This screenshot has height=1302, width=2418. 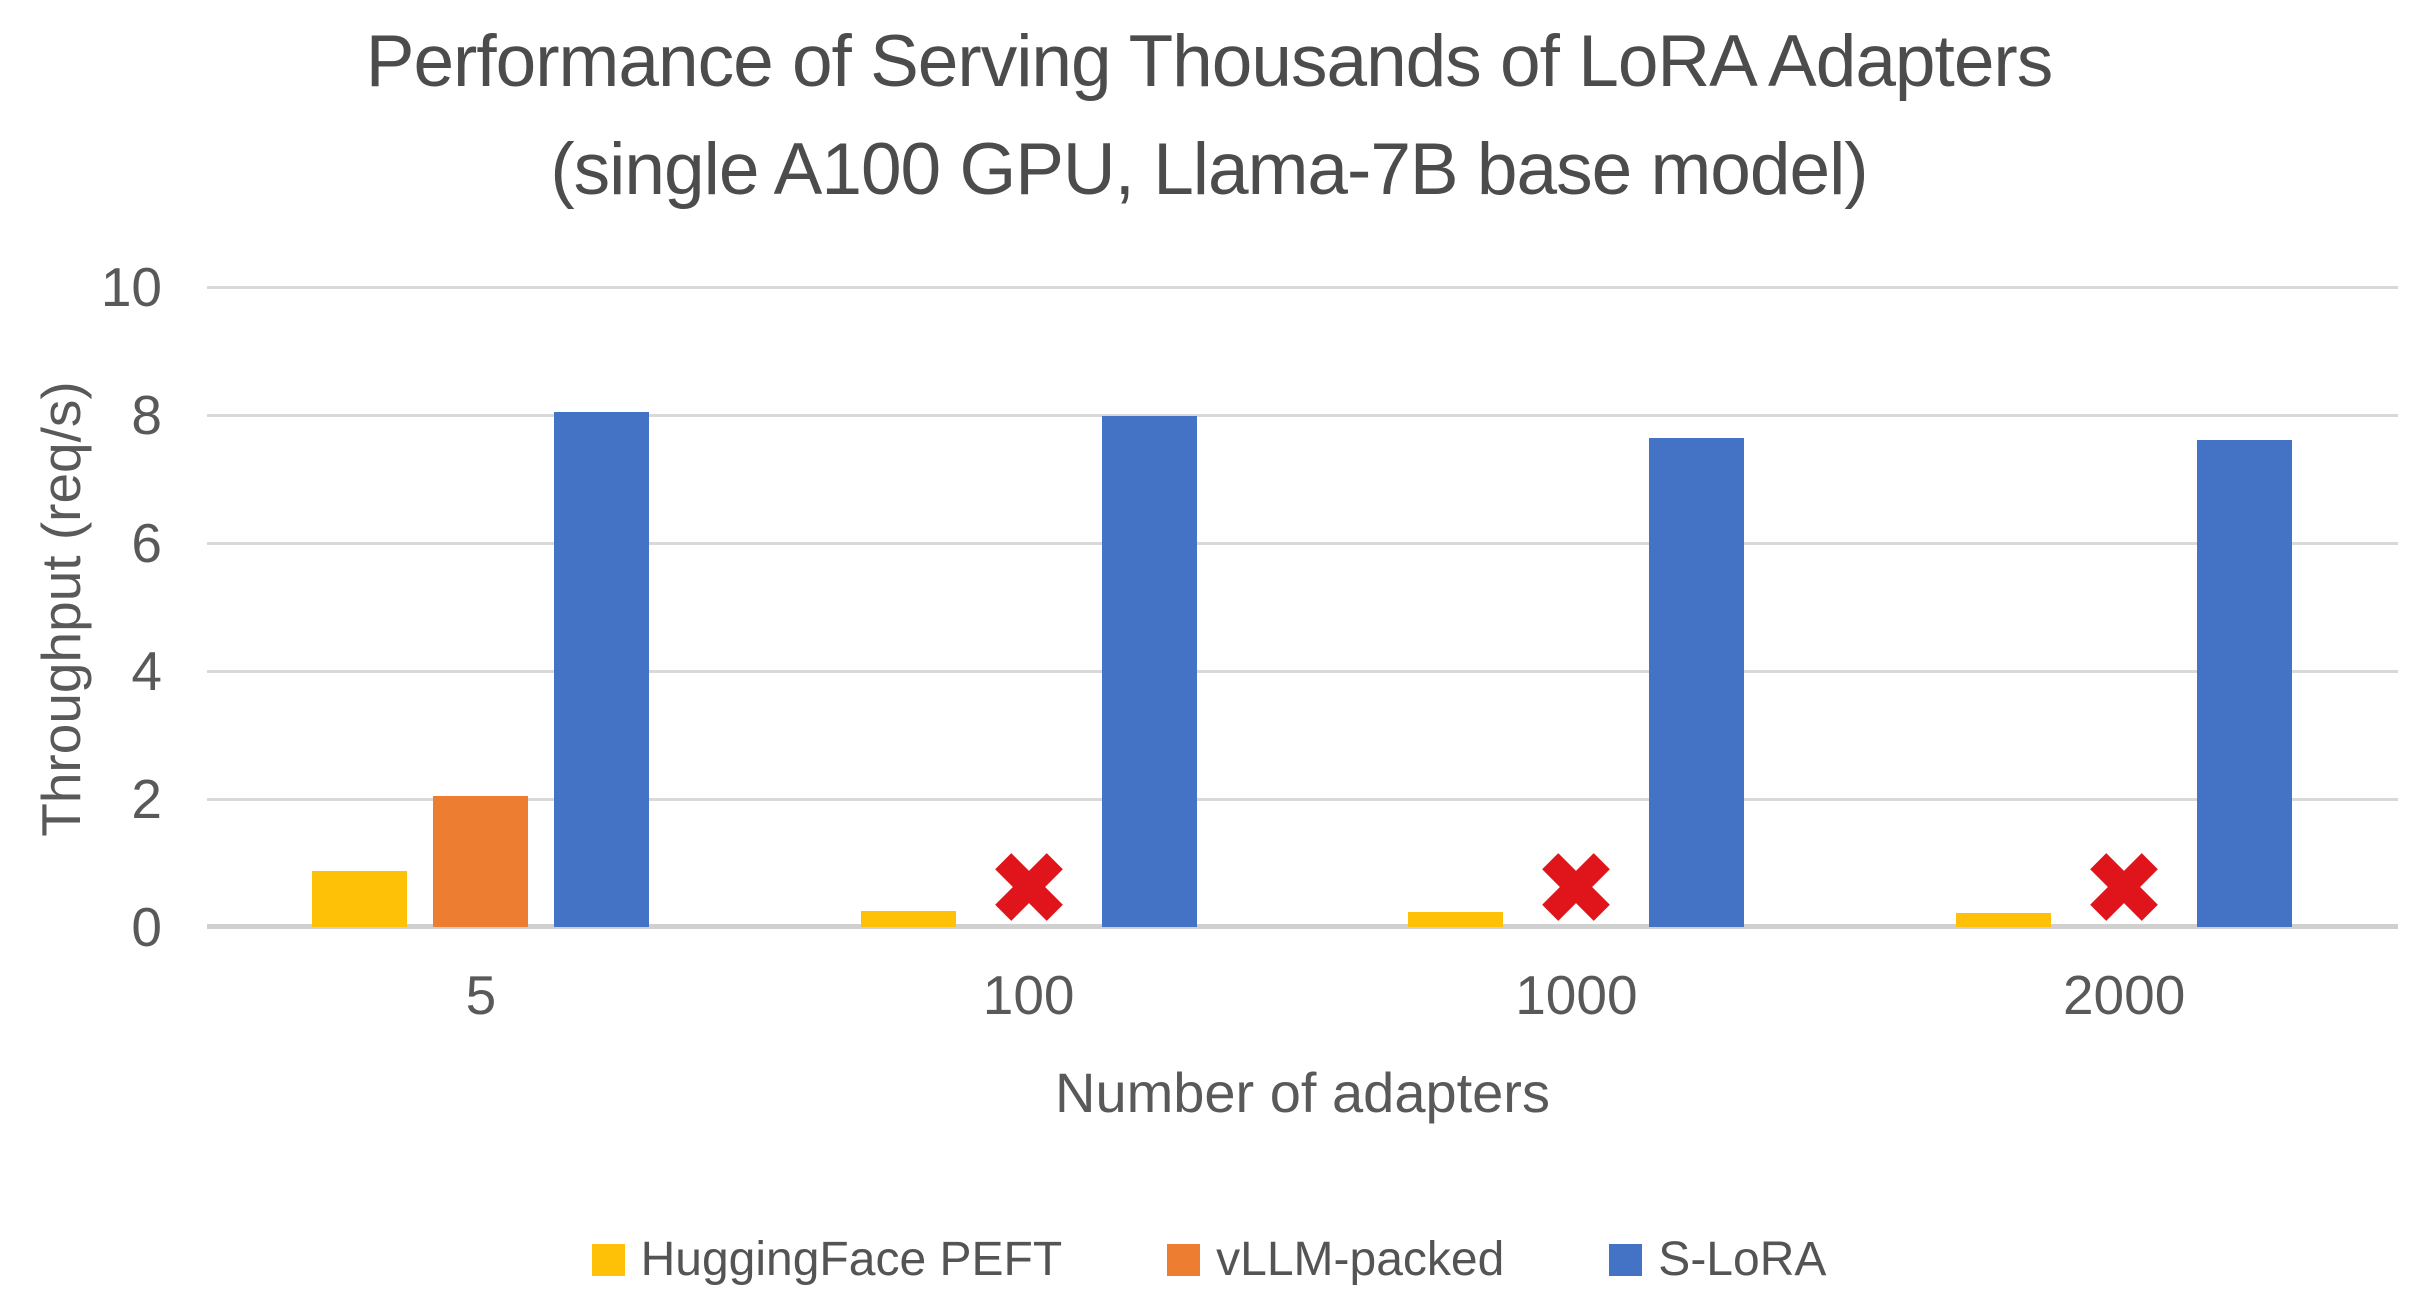 What do you see at coordinates (146, 799) in the screenshot?
I see `y-tick-label-2: 2` at bounding box center [146, 799].